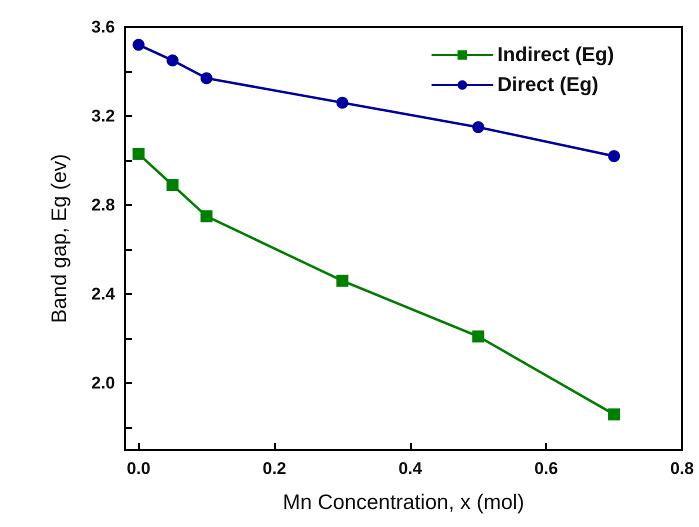 This screenshot has height=527, width=699. Describe the element at coordinates (547, 85) in the screenshot. I see `legend-label: Direct (Eg)` at that location.